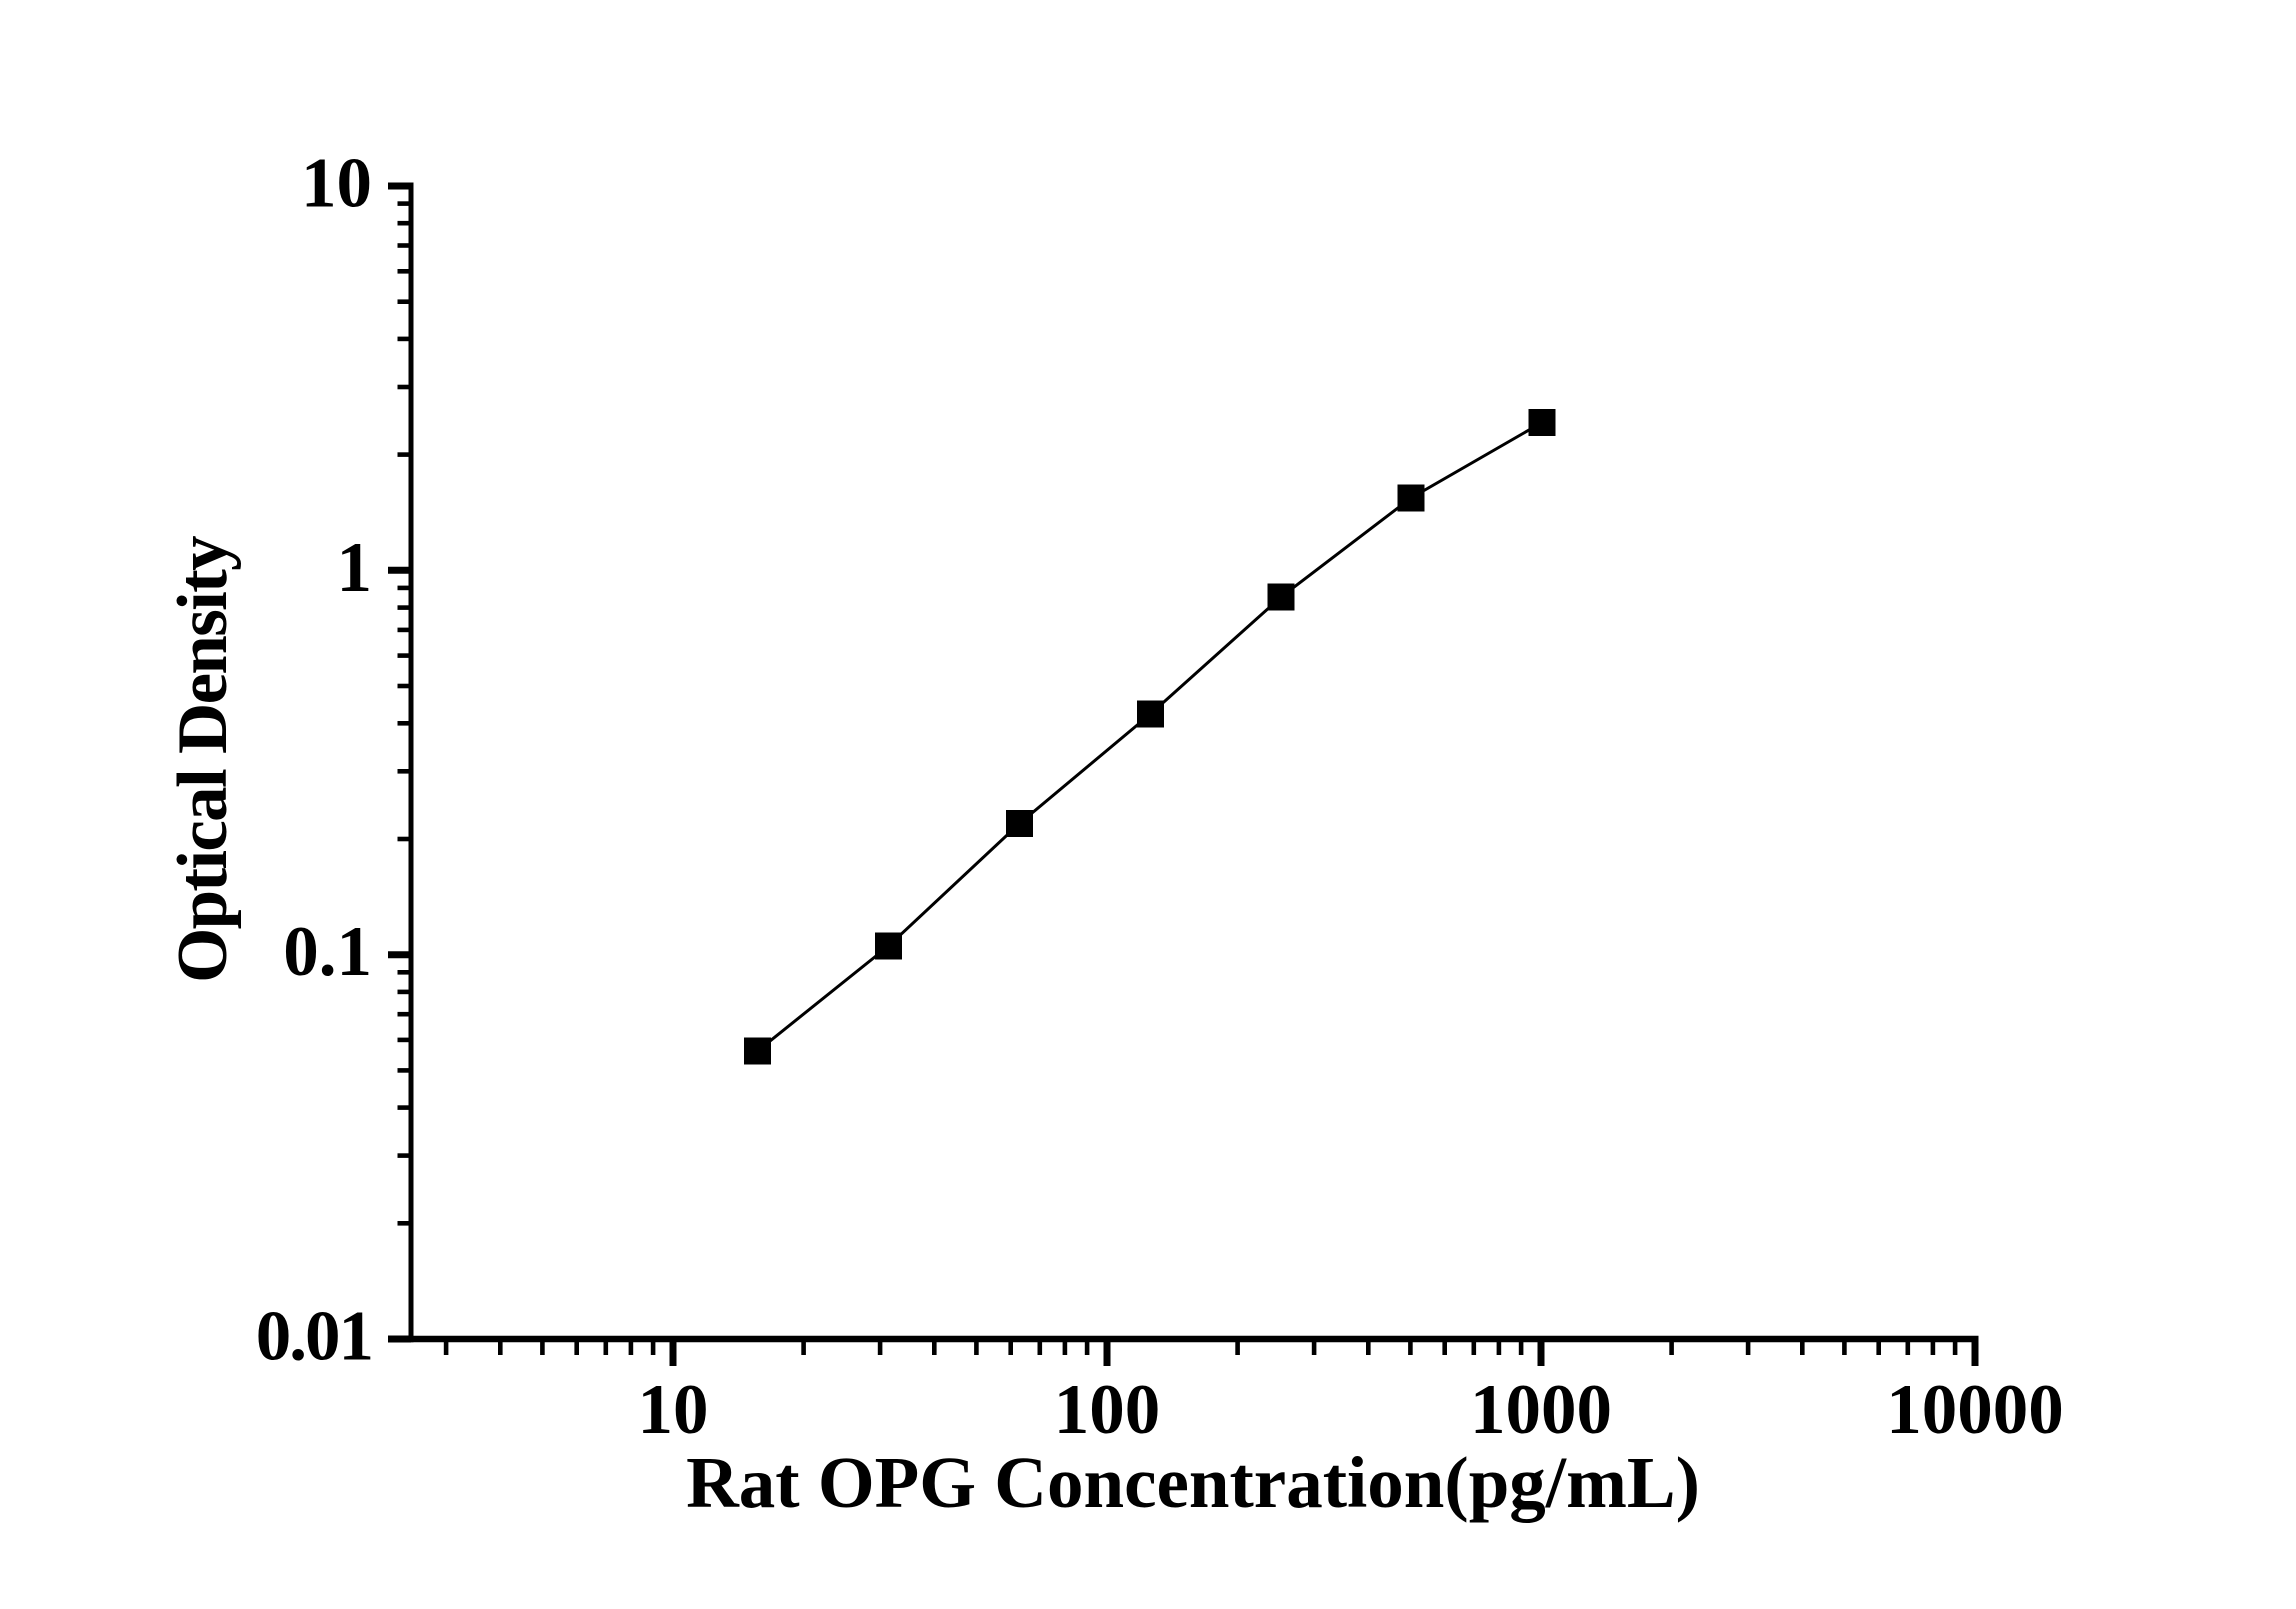 This screenshot has width=2296, height=1609. Describe the element at coordinates (1975, 1410) in the screenshot. I see `svg-text: 10000` at that location.